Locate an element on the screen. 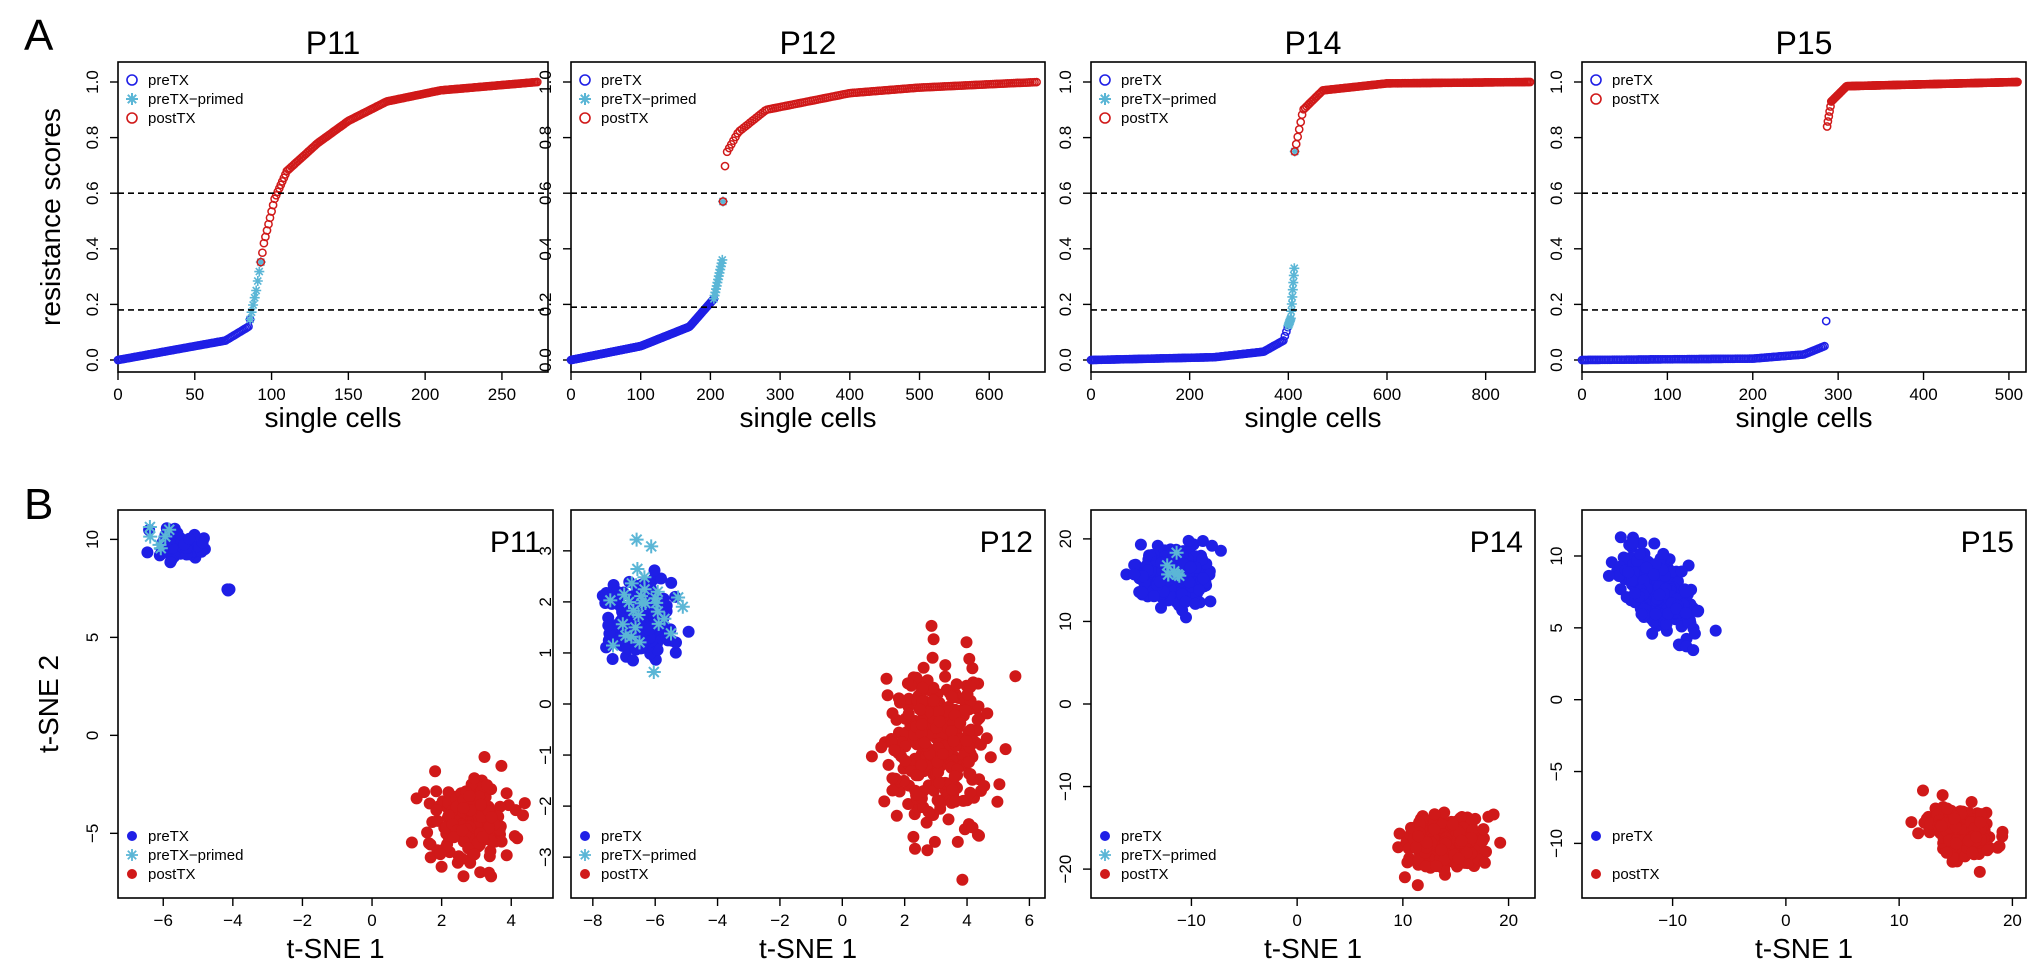 The image size is (2044, 971). y-tick-label: 0 is located at coordinates (1065, 703).